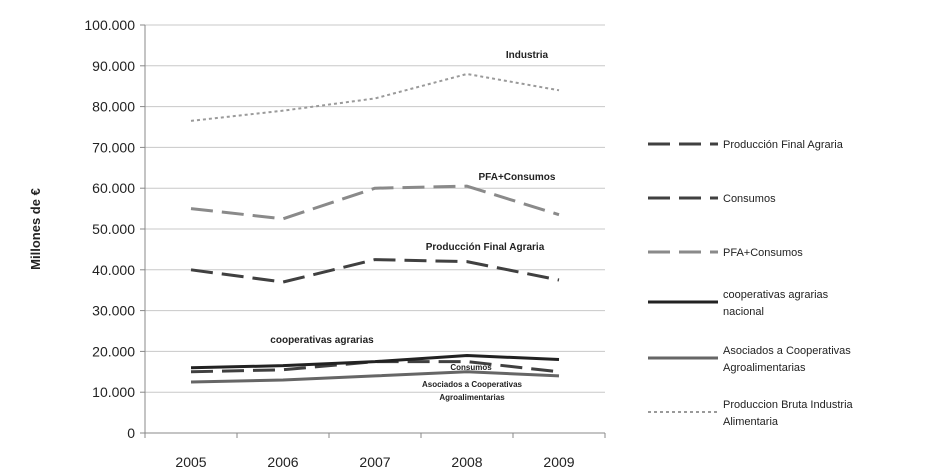 This screenshot has height=476, width=930. What do you see at coordinates (131, 433) in the screenshot?
I see `y-tick-label: 0` at bounding box center [131, 433].